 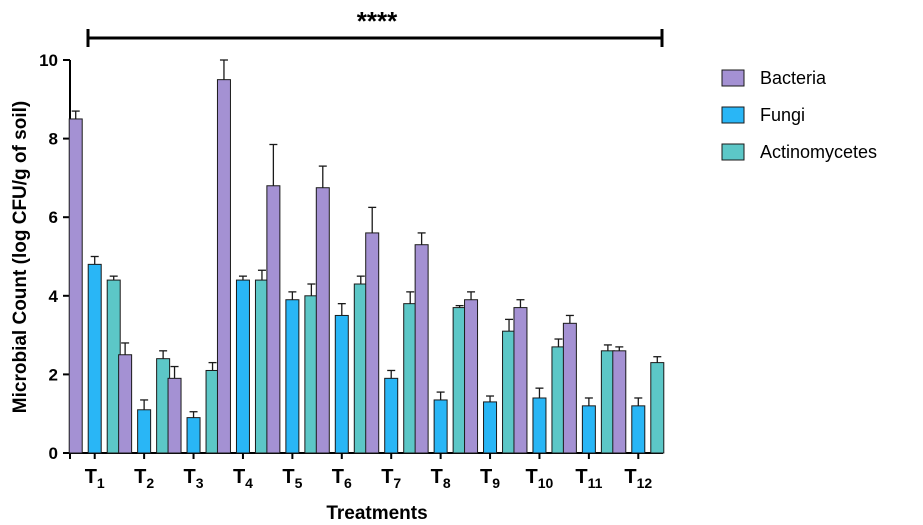 I want to click on x-tick-label: T12, so click(x=638, y=478).